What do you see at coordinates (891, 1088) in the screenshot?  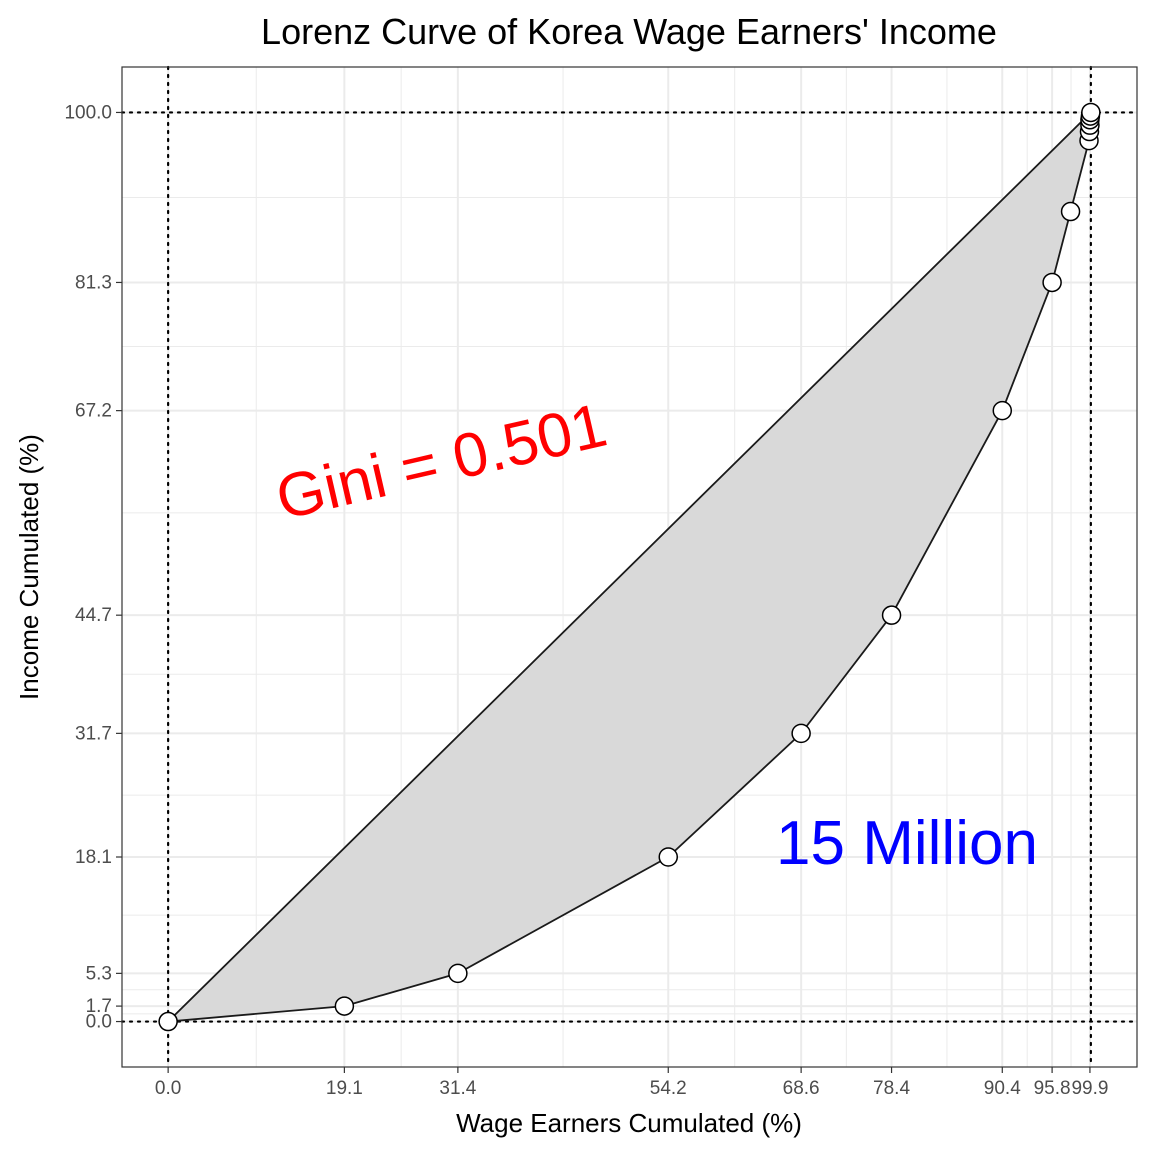 I see `x-tick-label: 78.4` at bounding box center [891, 1088].